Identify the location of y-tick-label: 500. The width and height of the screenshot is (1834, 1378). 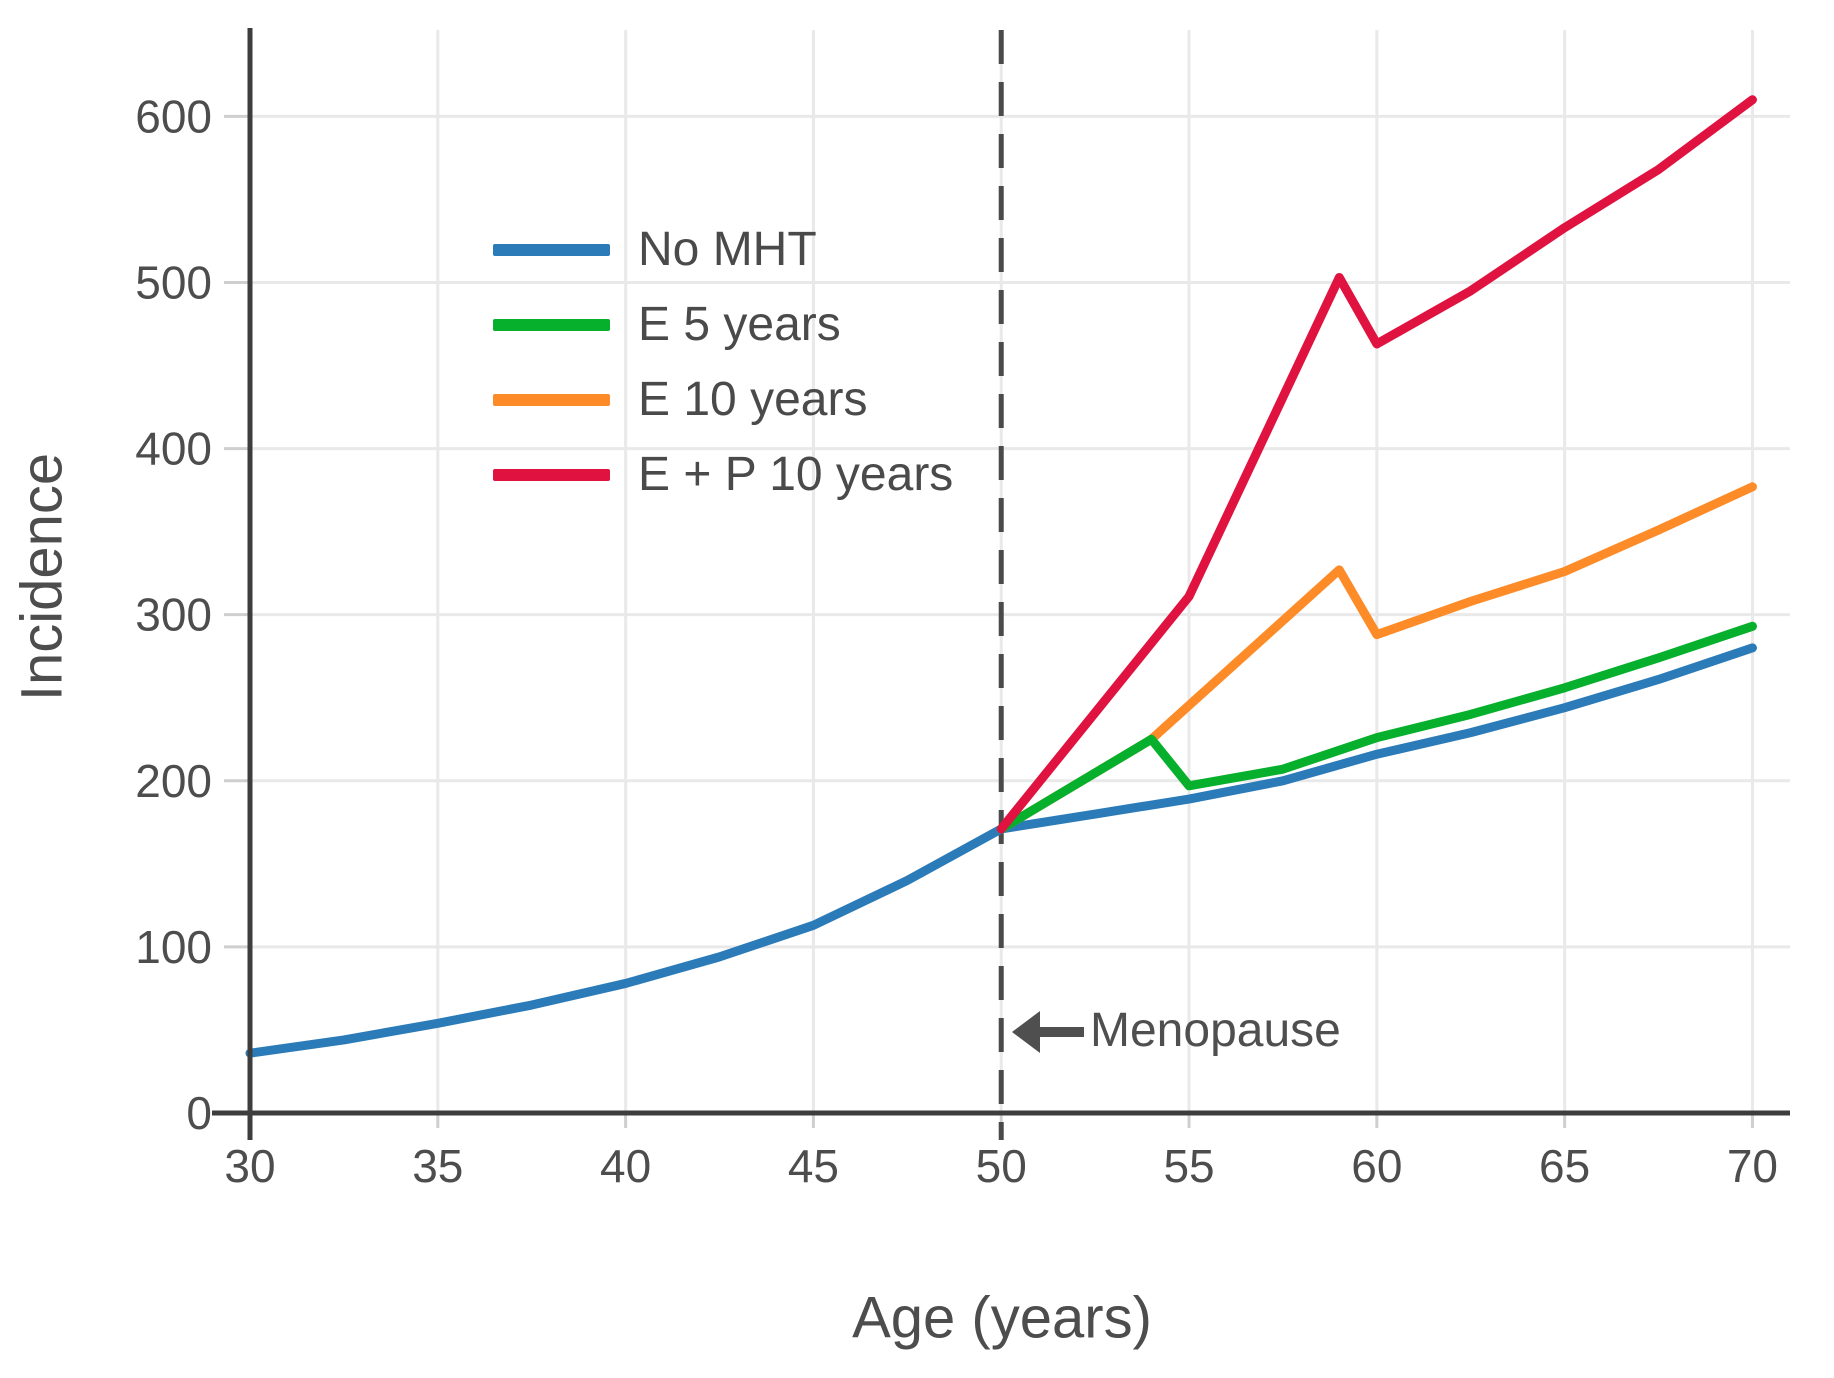
(173, 282).